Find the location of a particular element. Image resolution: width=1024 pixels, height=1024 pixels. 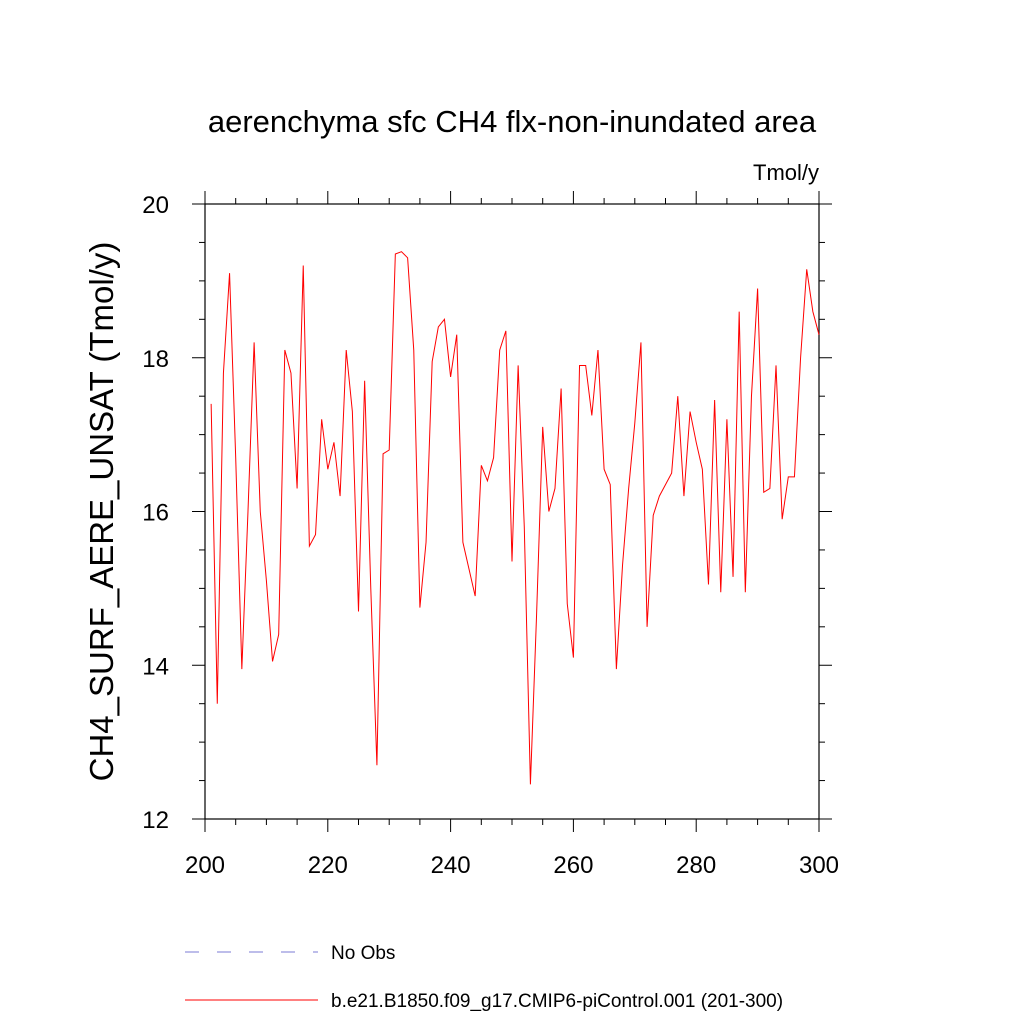

y-tick-label: 12 is located at coordinates (155, 820).